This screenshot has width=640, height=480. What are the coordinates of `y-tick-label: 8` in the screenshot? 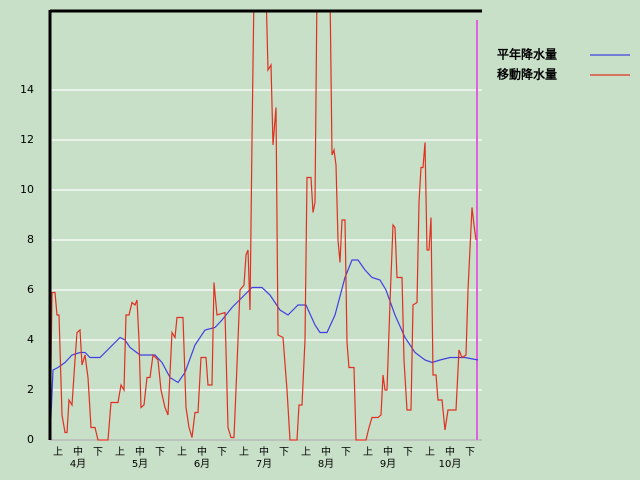 It's located at (30, 239).